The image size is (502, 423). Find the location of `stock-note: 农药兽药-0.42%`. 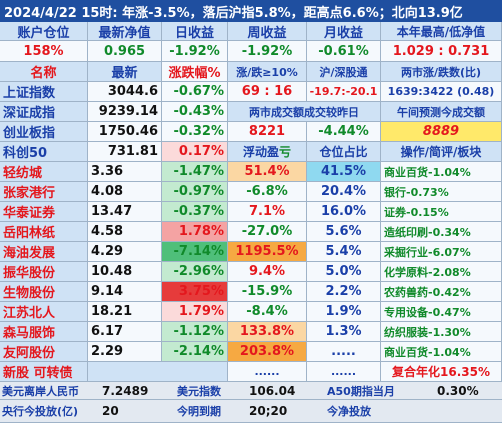

stock-note: 农药兽药-0.42% is located at coordinates (441, 292).